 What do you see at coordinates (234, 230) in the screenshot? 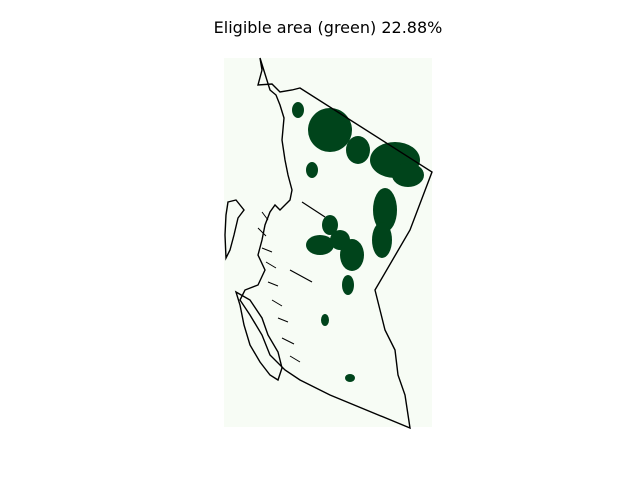
I see `haida-gwaii-island` at bounding box center [234, 230].